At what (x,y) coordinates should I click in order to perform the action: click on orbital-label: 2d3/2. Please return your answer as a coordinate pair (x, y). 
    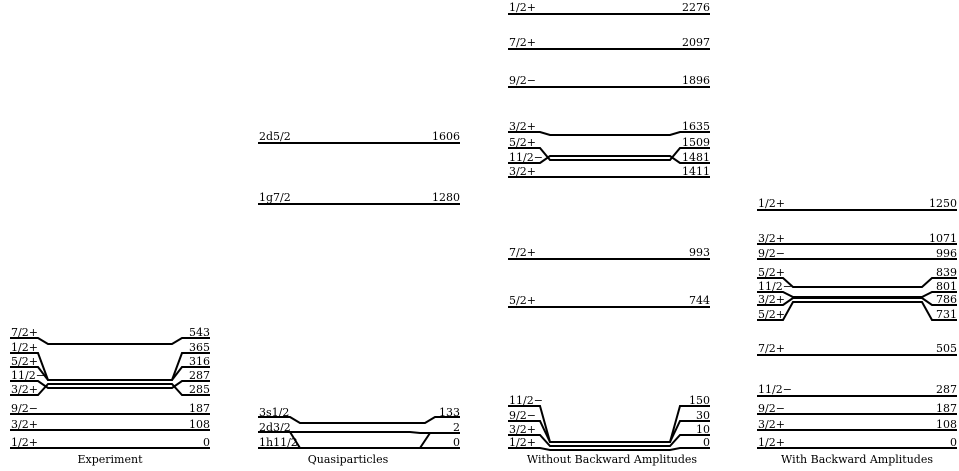
    Looking at the image, I should click on (275, 427).